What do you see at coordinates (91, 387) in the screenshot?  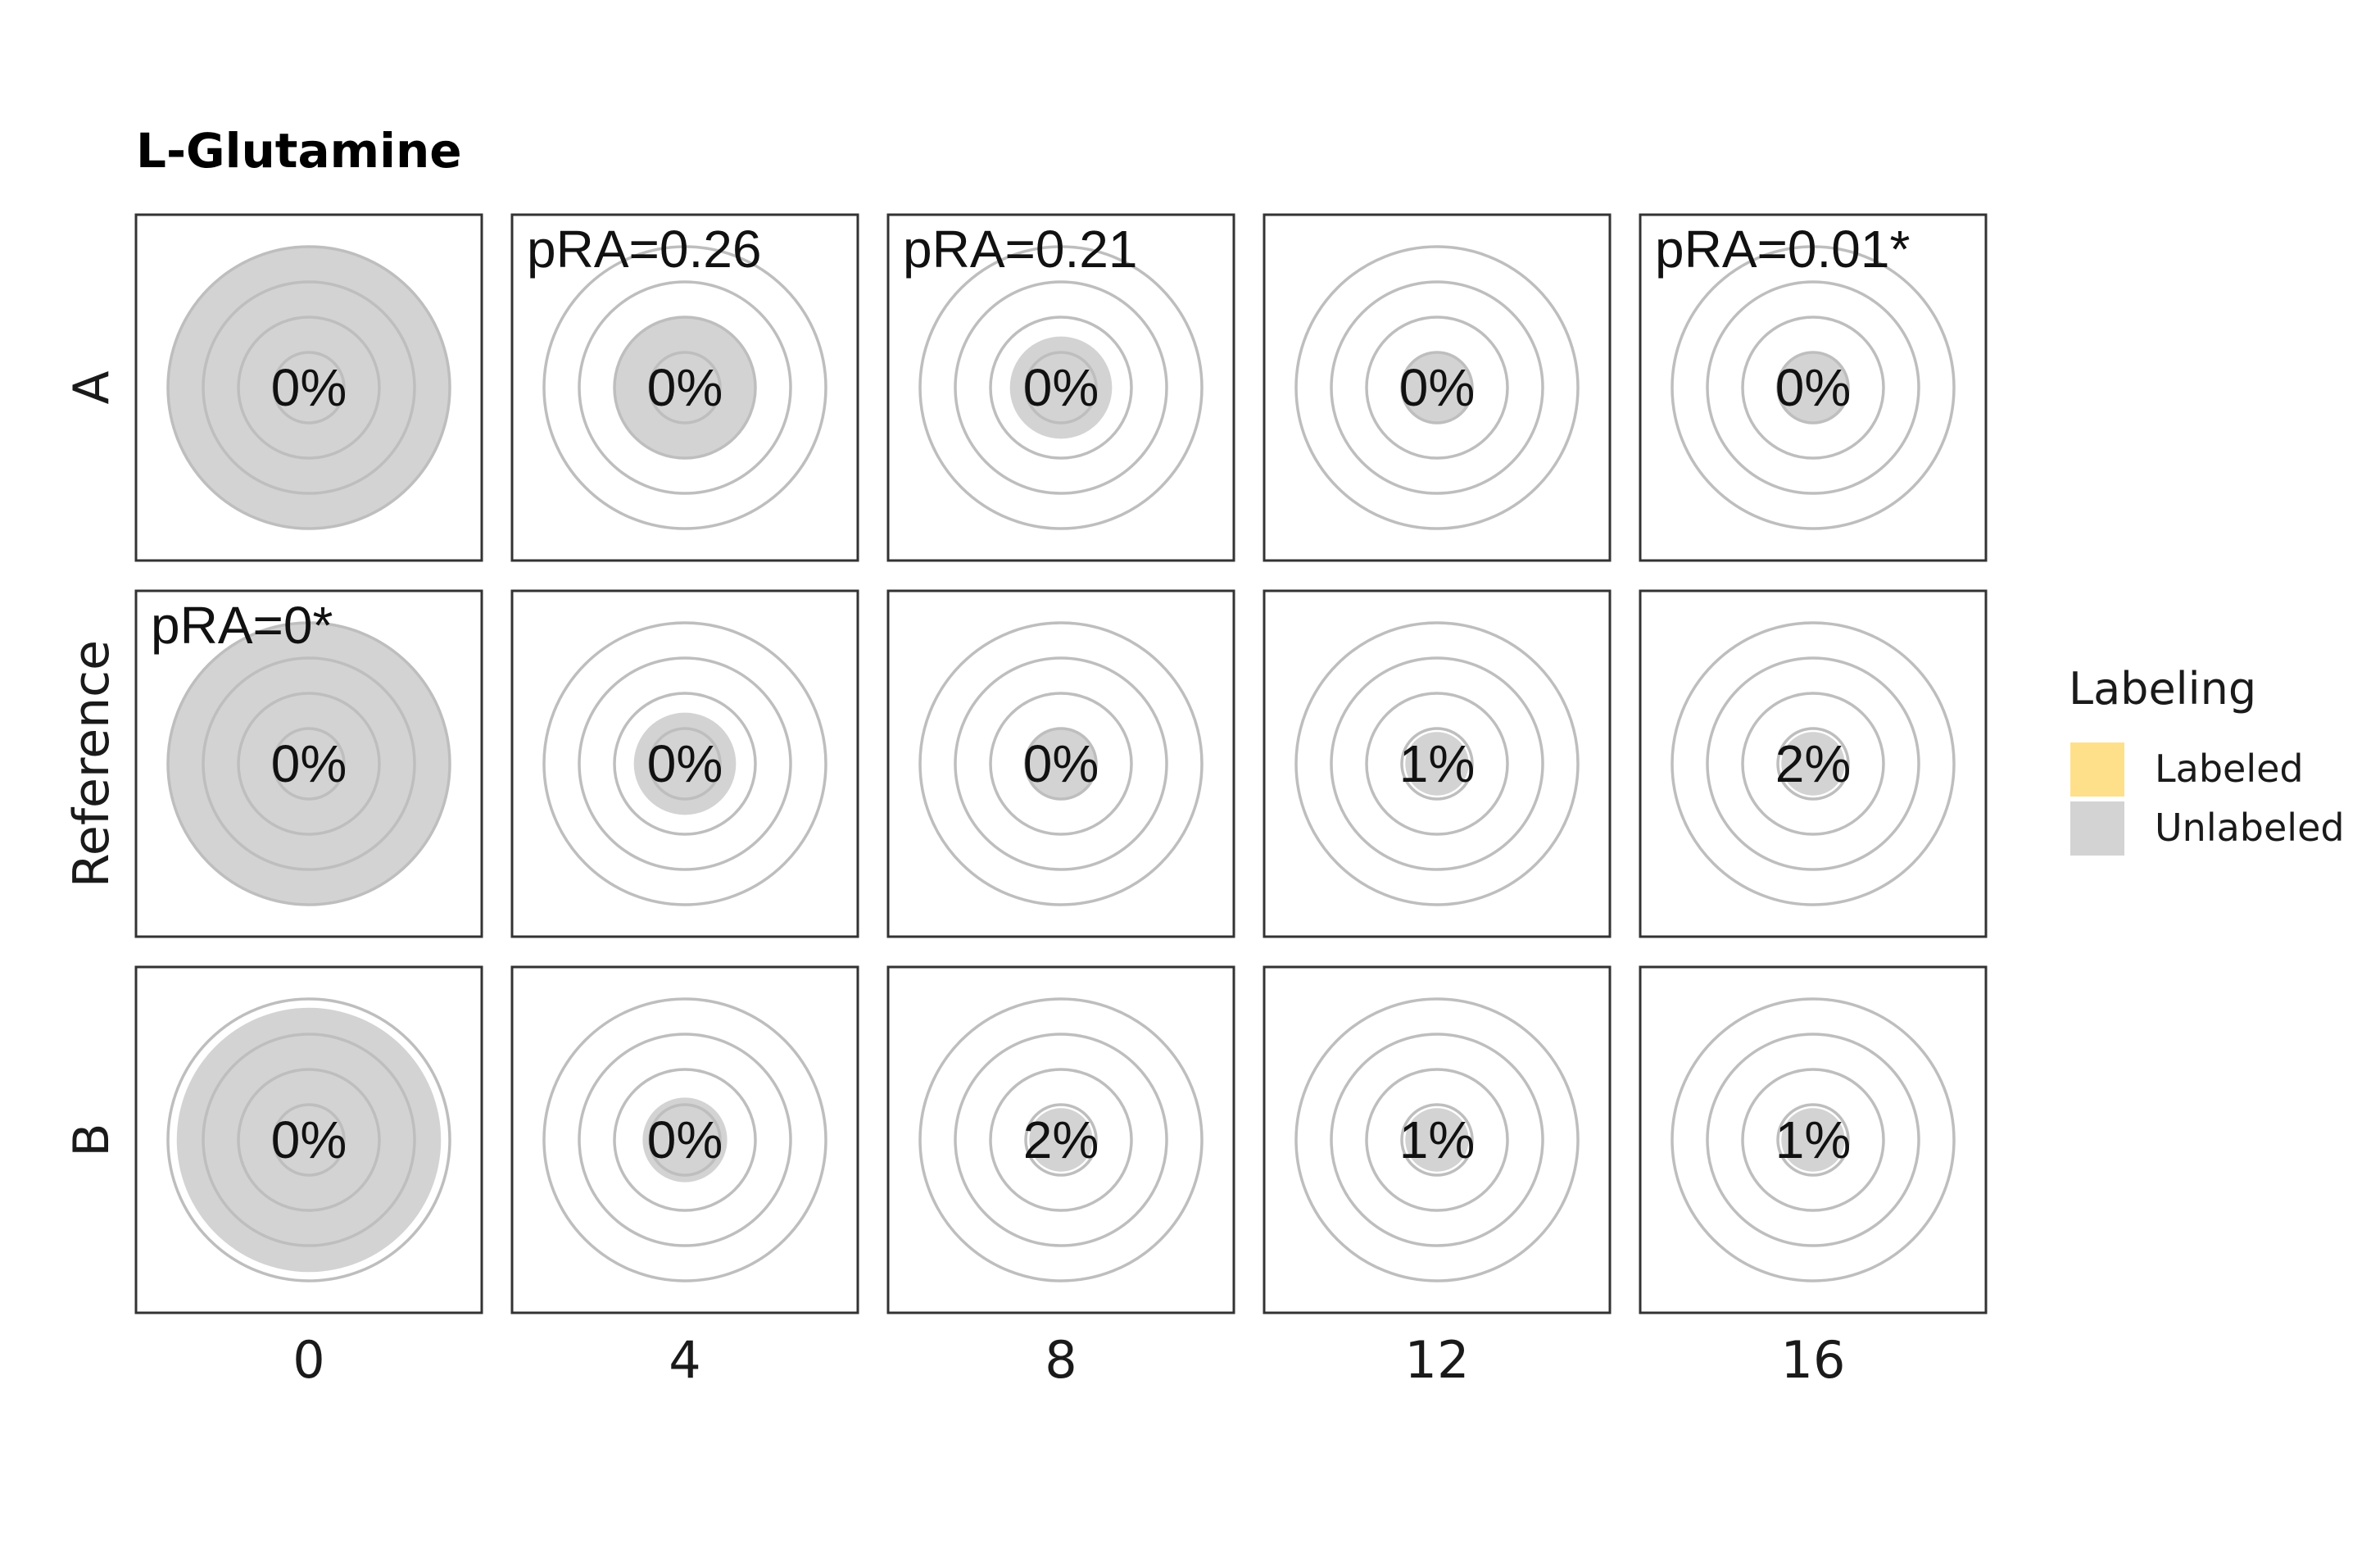 I see `row-label: A` at bounding box center [91, 387].